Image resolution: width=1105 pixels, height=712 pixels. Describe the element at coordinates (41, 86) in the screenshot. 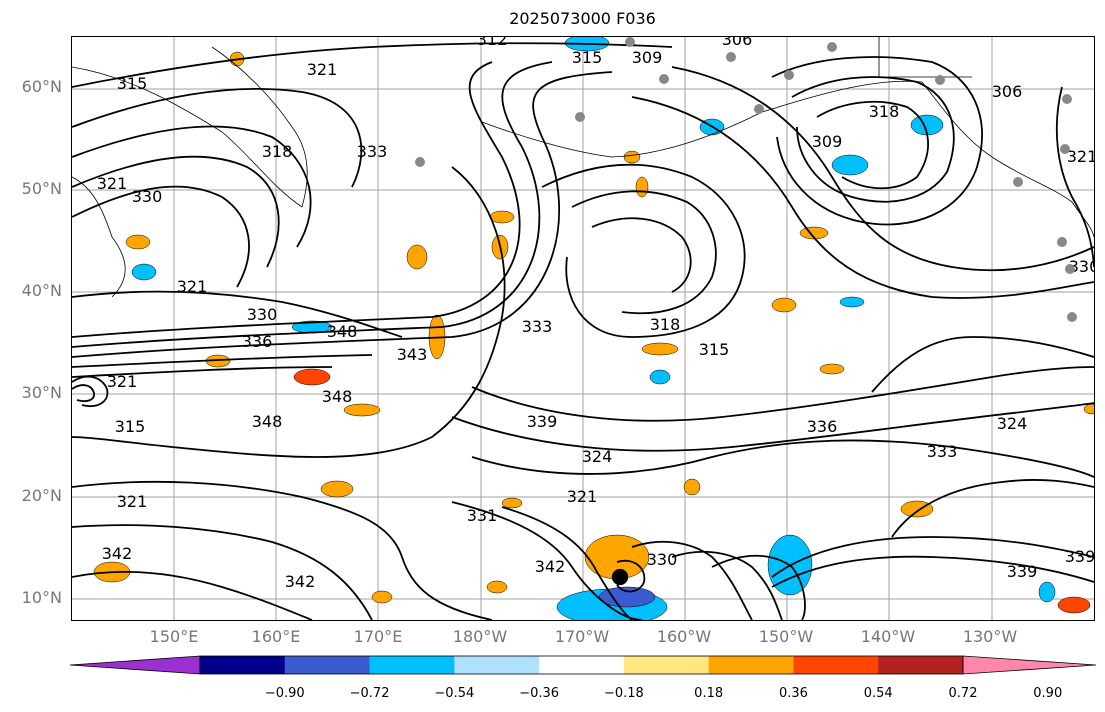

I see `lat-label: 60°N` at that location.